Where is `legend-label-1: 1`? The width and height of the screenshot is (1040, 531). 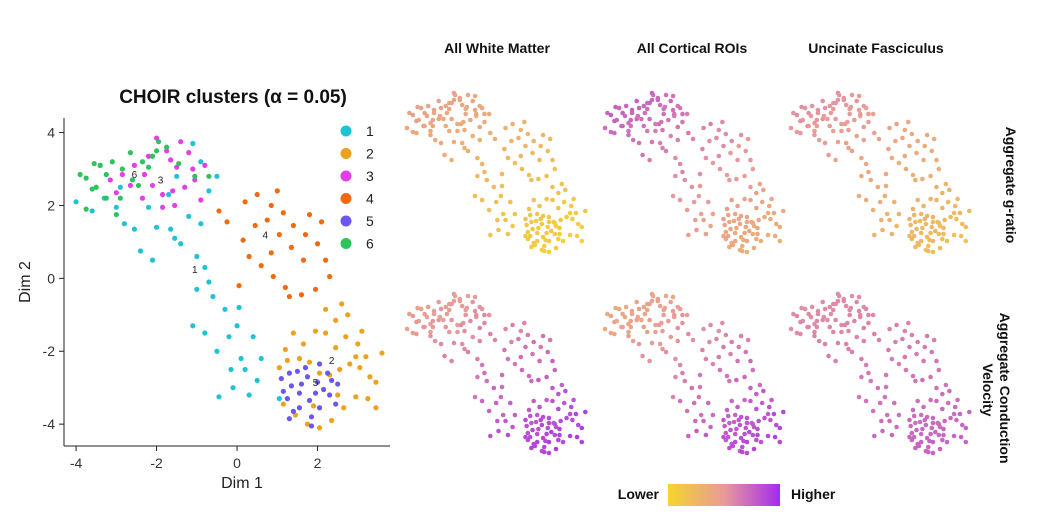 legend-label-1: 1 is located at coordinates (370, 131).